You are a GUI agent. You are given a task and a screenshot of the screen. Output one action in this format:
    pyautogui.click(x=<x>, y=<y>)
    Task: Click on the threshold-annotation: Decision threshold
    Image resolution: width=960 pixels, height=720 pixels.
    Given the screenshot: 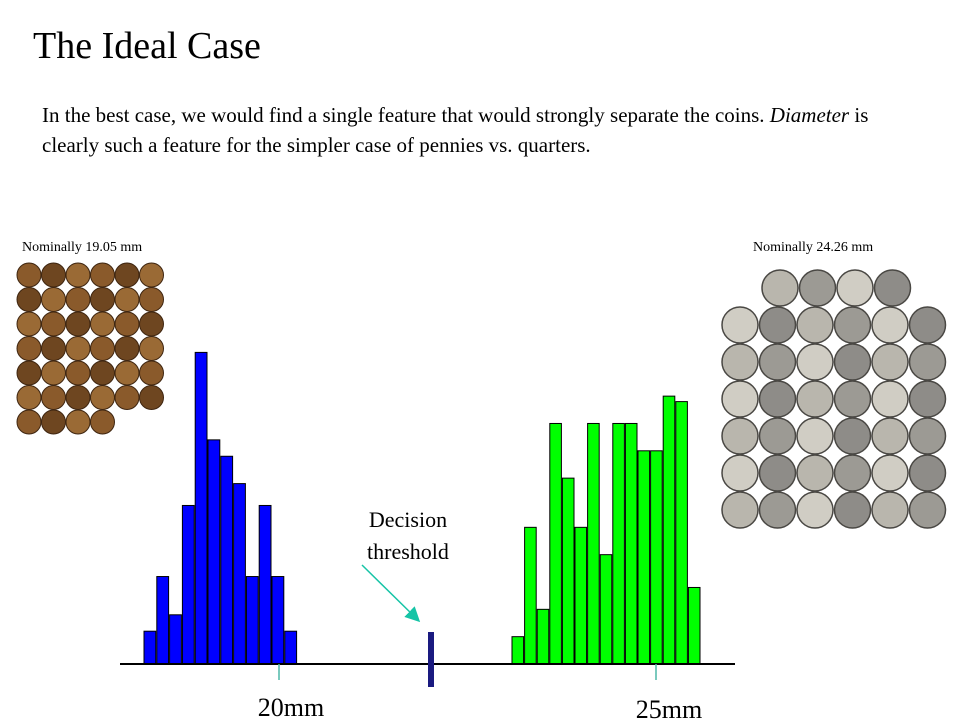 What is the action you would take?
    pyautogui.click(x=408, y=536)
    